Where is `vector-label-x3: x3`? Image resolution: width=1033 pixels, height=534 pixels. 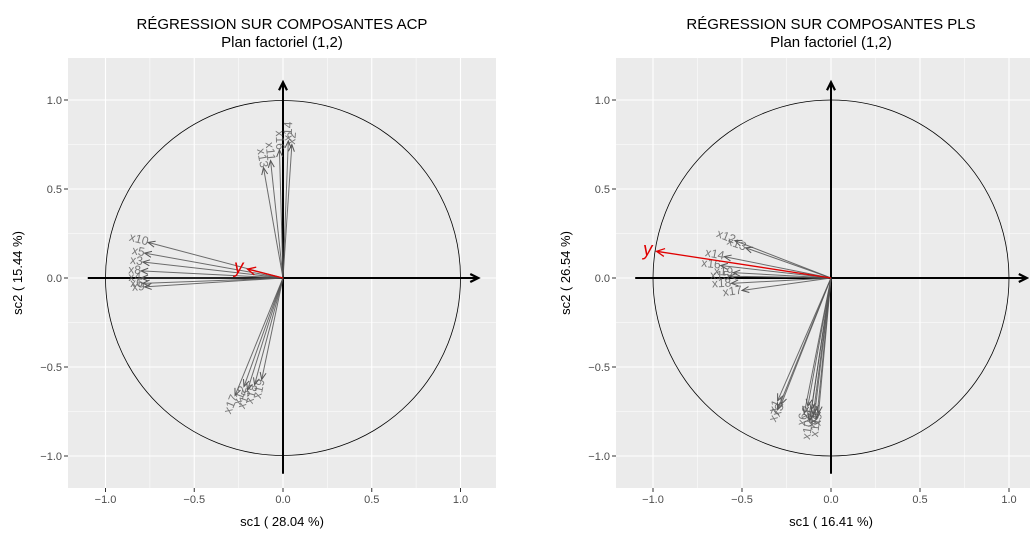
vector-label-x3: x3 is located at coordinates (136, 260).